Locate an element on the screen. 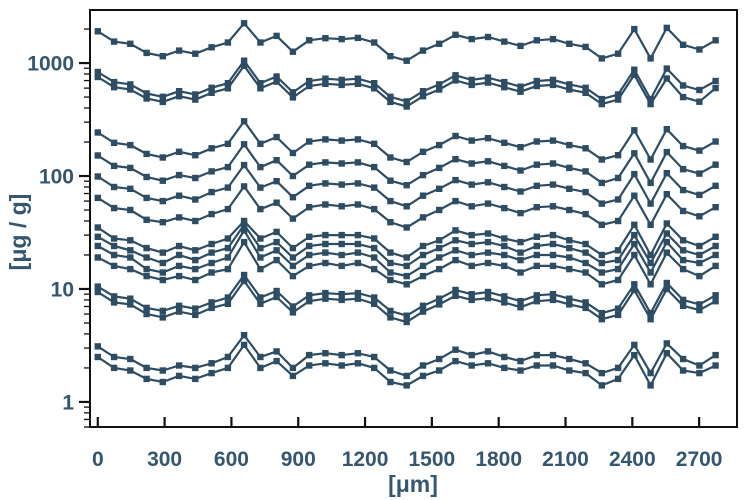  y-tick-label: 10 is located at coordinates (62, 289).